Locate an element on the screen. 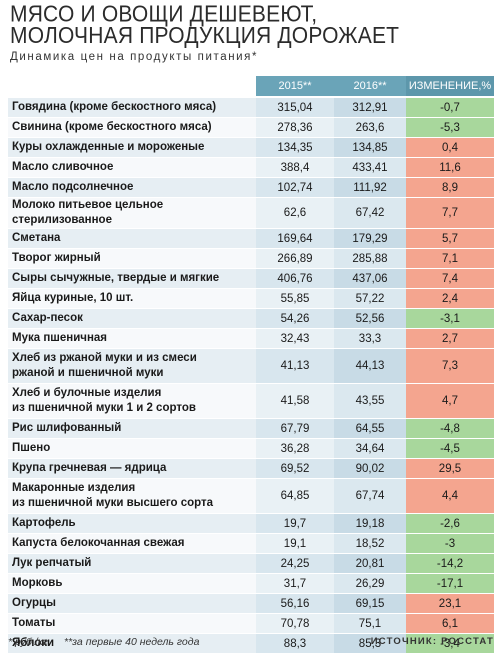  product-name: Рис шлифованный is located at coordinates (132, 429).